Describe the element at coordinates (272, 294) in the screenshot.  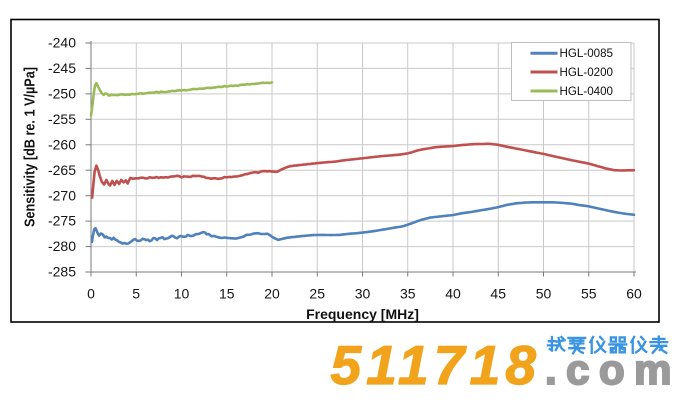
I see `svg-text: 20` at that location.